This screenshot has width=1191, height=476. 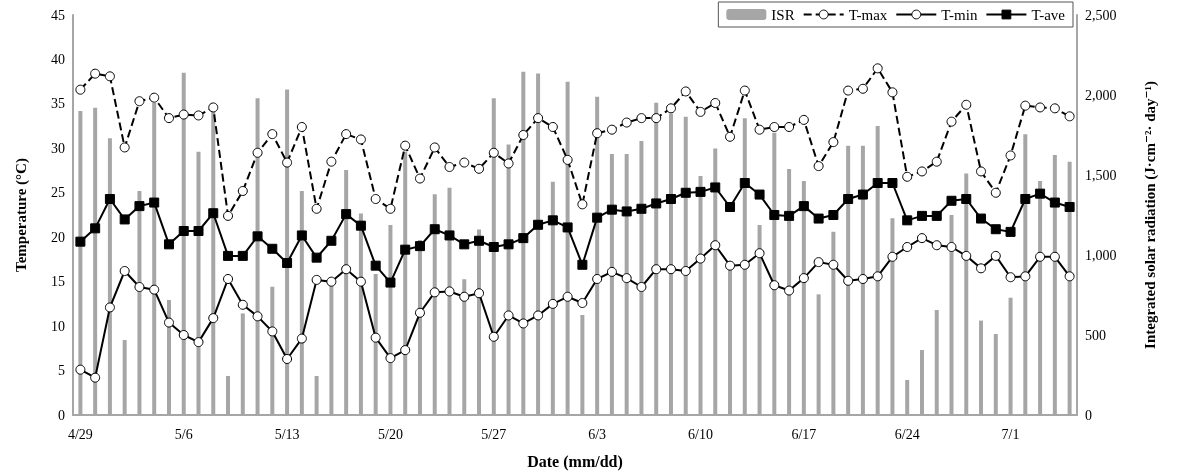 I want to click on legend-label: T-ave, so click(x=1048, y=14).